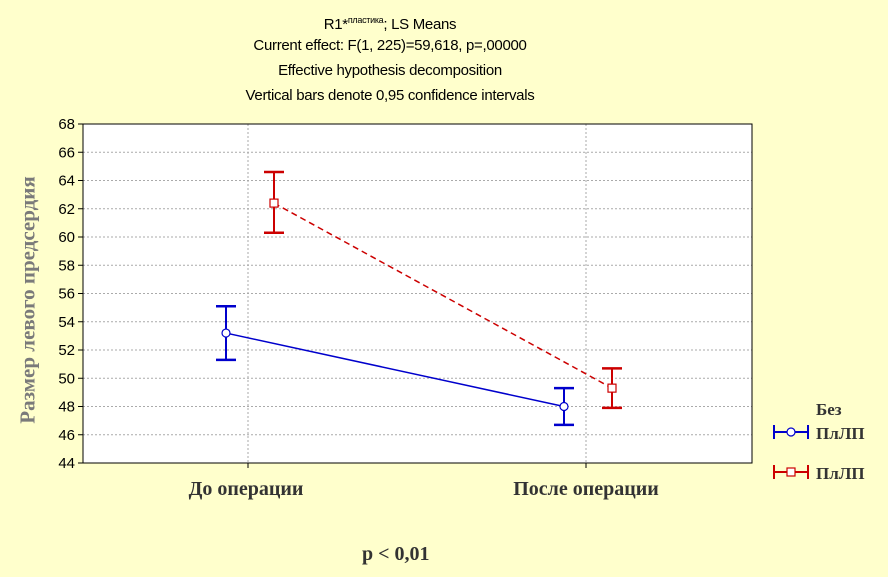 Image resolution: width=888 pixels, height=577 pixels. I want to click on p-value-note: p < 0,01, so click(396, 554).